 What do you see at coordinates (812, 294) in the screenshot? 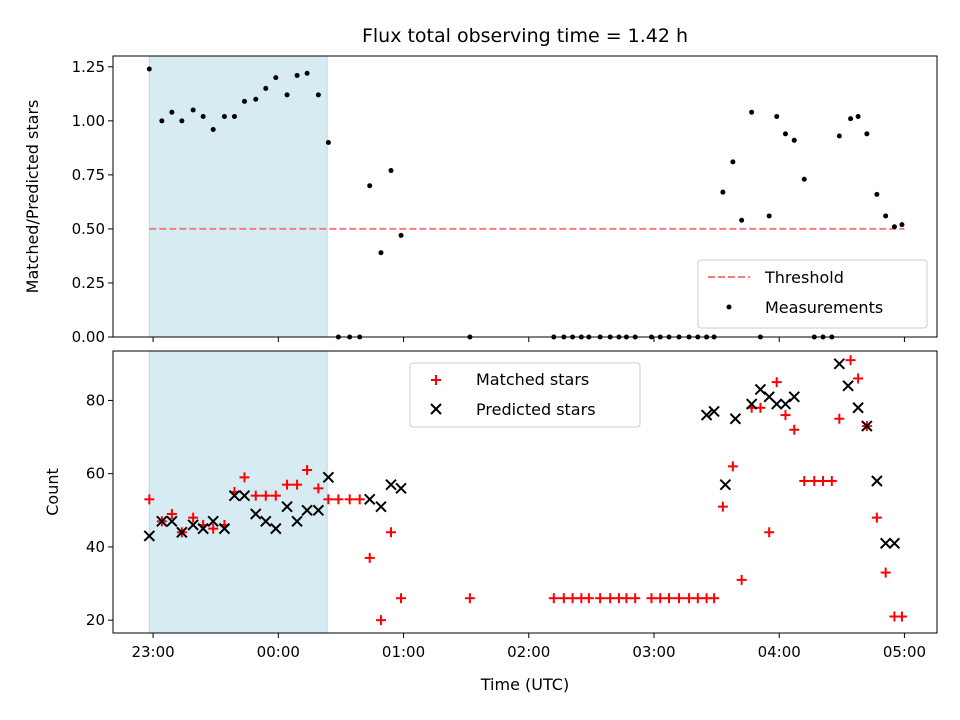
I see `ratio-panel-legend: Threshold Measurements` at bounding box center [812, 294].